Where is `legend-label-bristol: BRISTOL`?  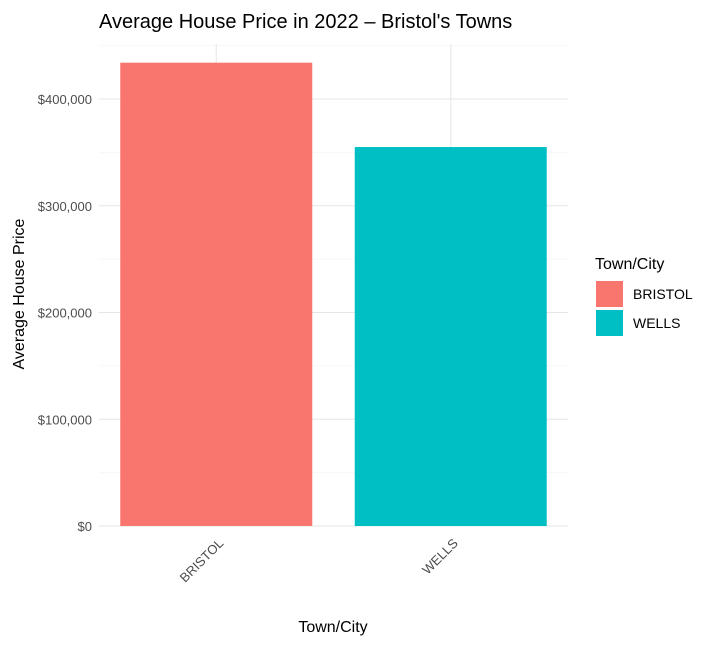 legend-label-bristol: BRISTOL is located at coordinates (663, 294).